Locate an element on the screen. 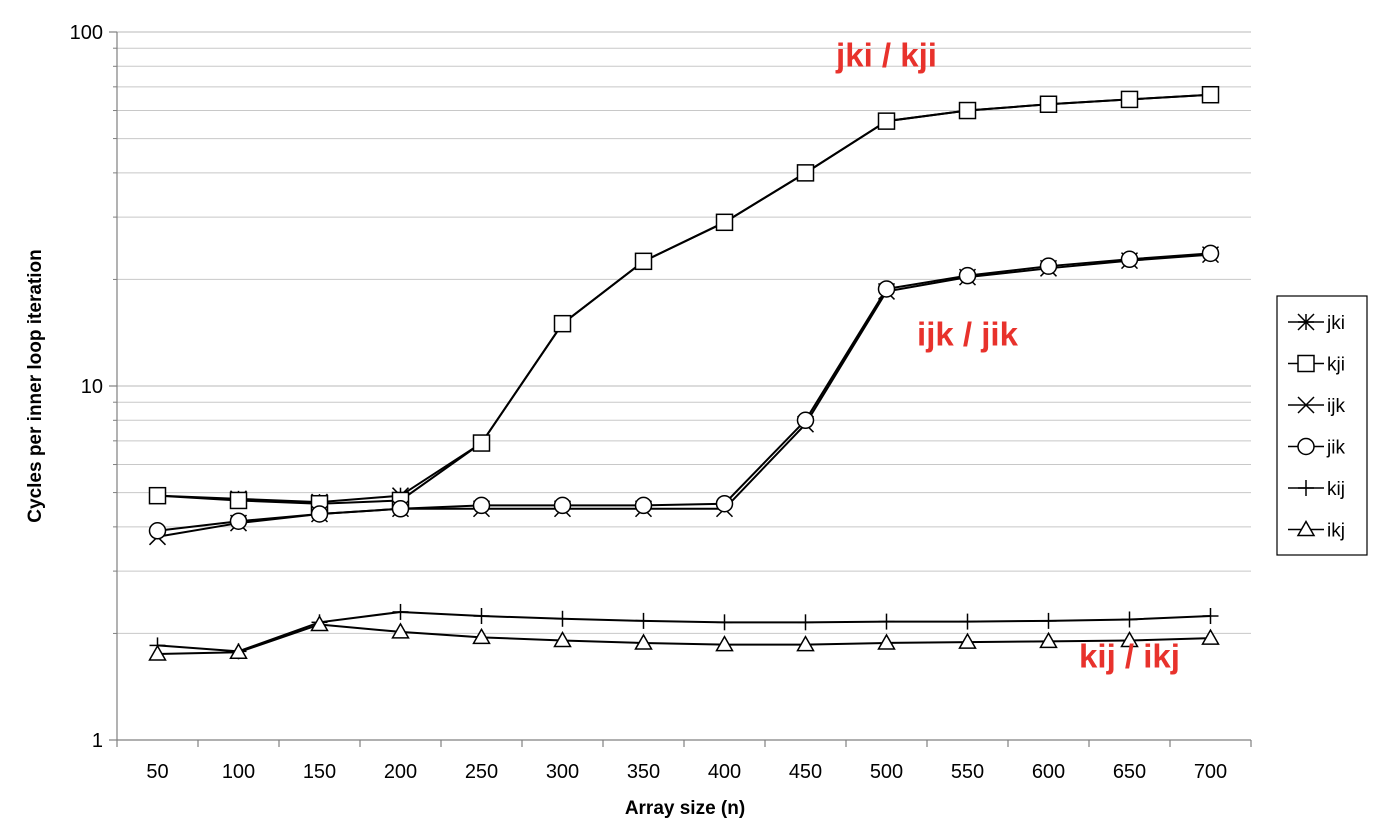 This screenshot has height=835, width=1380. x-tick-label: 650 is located at coordinates (1129, 772).